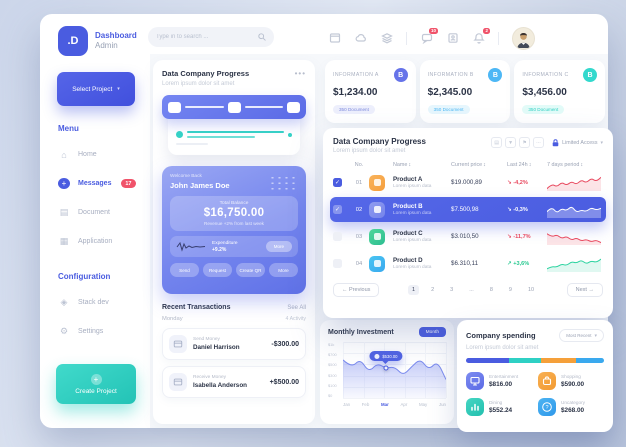 The width and height of the screenshot is (626, 447). I want to click on period-button: Month, so click(432, 332).